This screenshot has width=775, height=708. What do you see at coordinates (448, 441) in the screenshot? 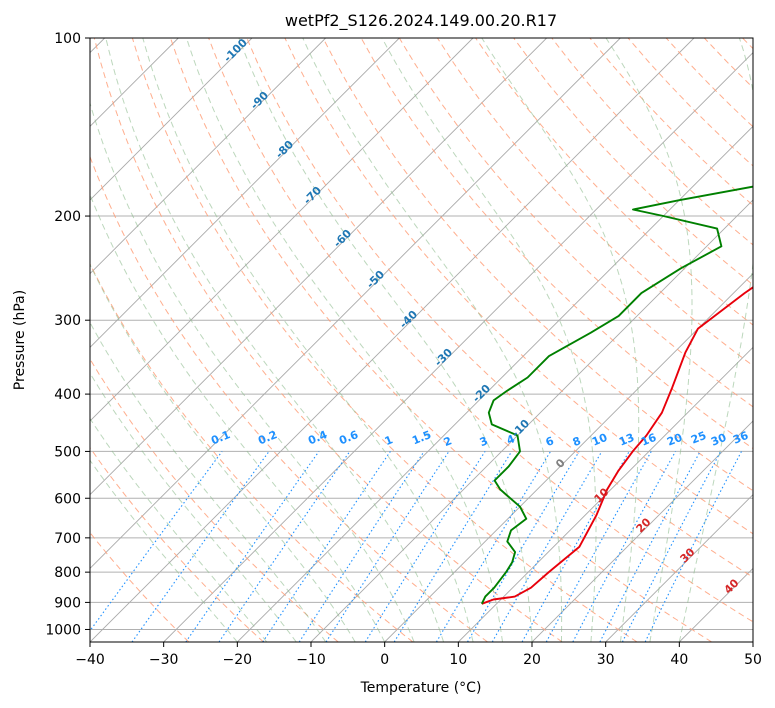
I see `mixing-ratio-label: 2` at bounding box center [448, 441].